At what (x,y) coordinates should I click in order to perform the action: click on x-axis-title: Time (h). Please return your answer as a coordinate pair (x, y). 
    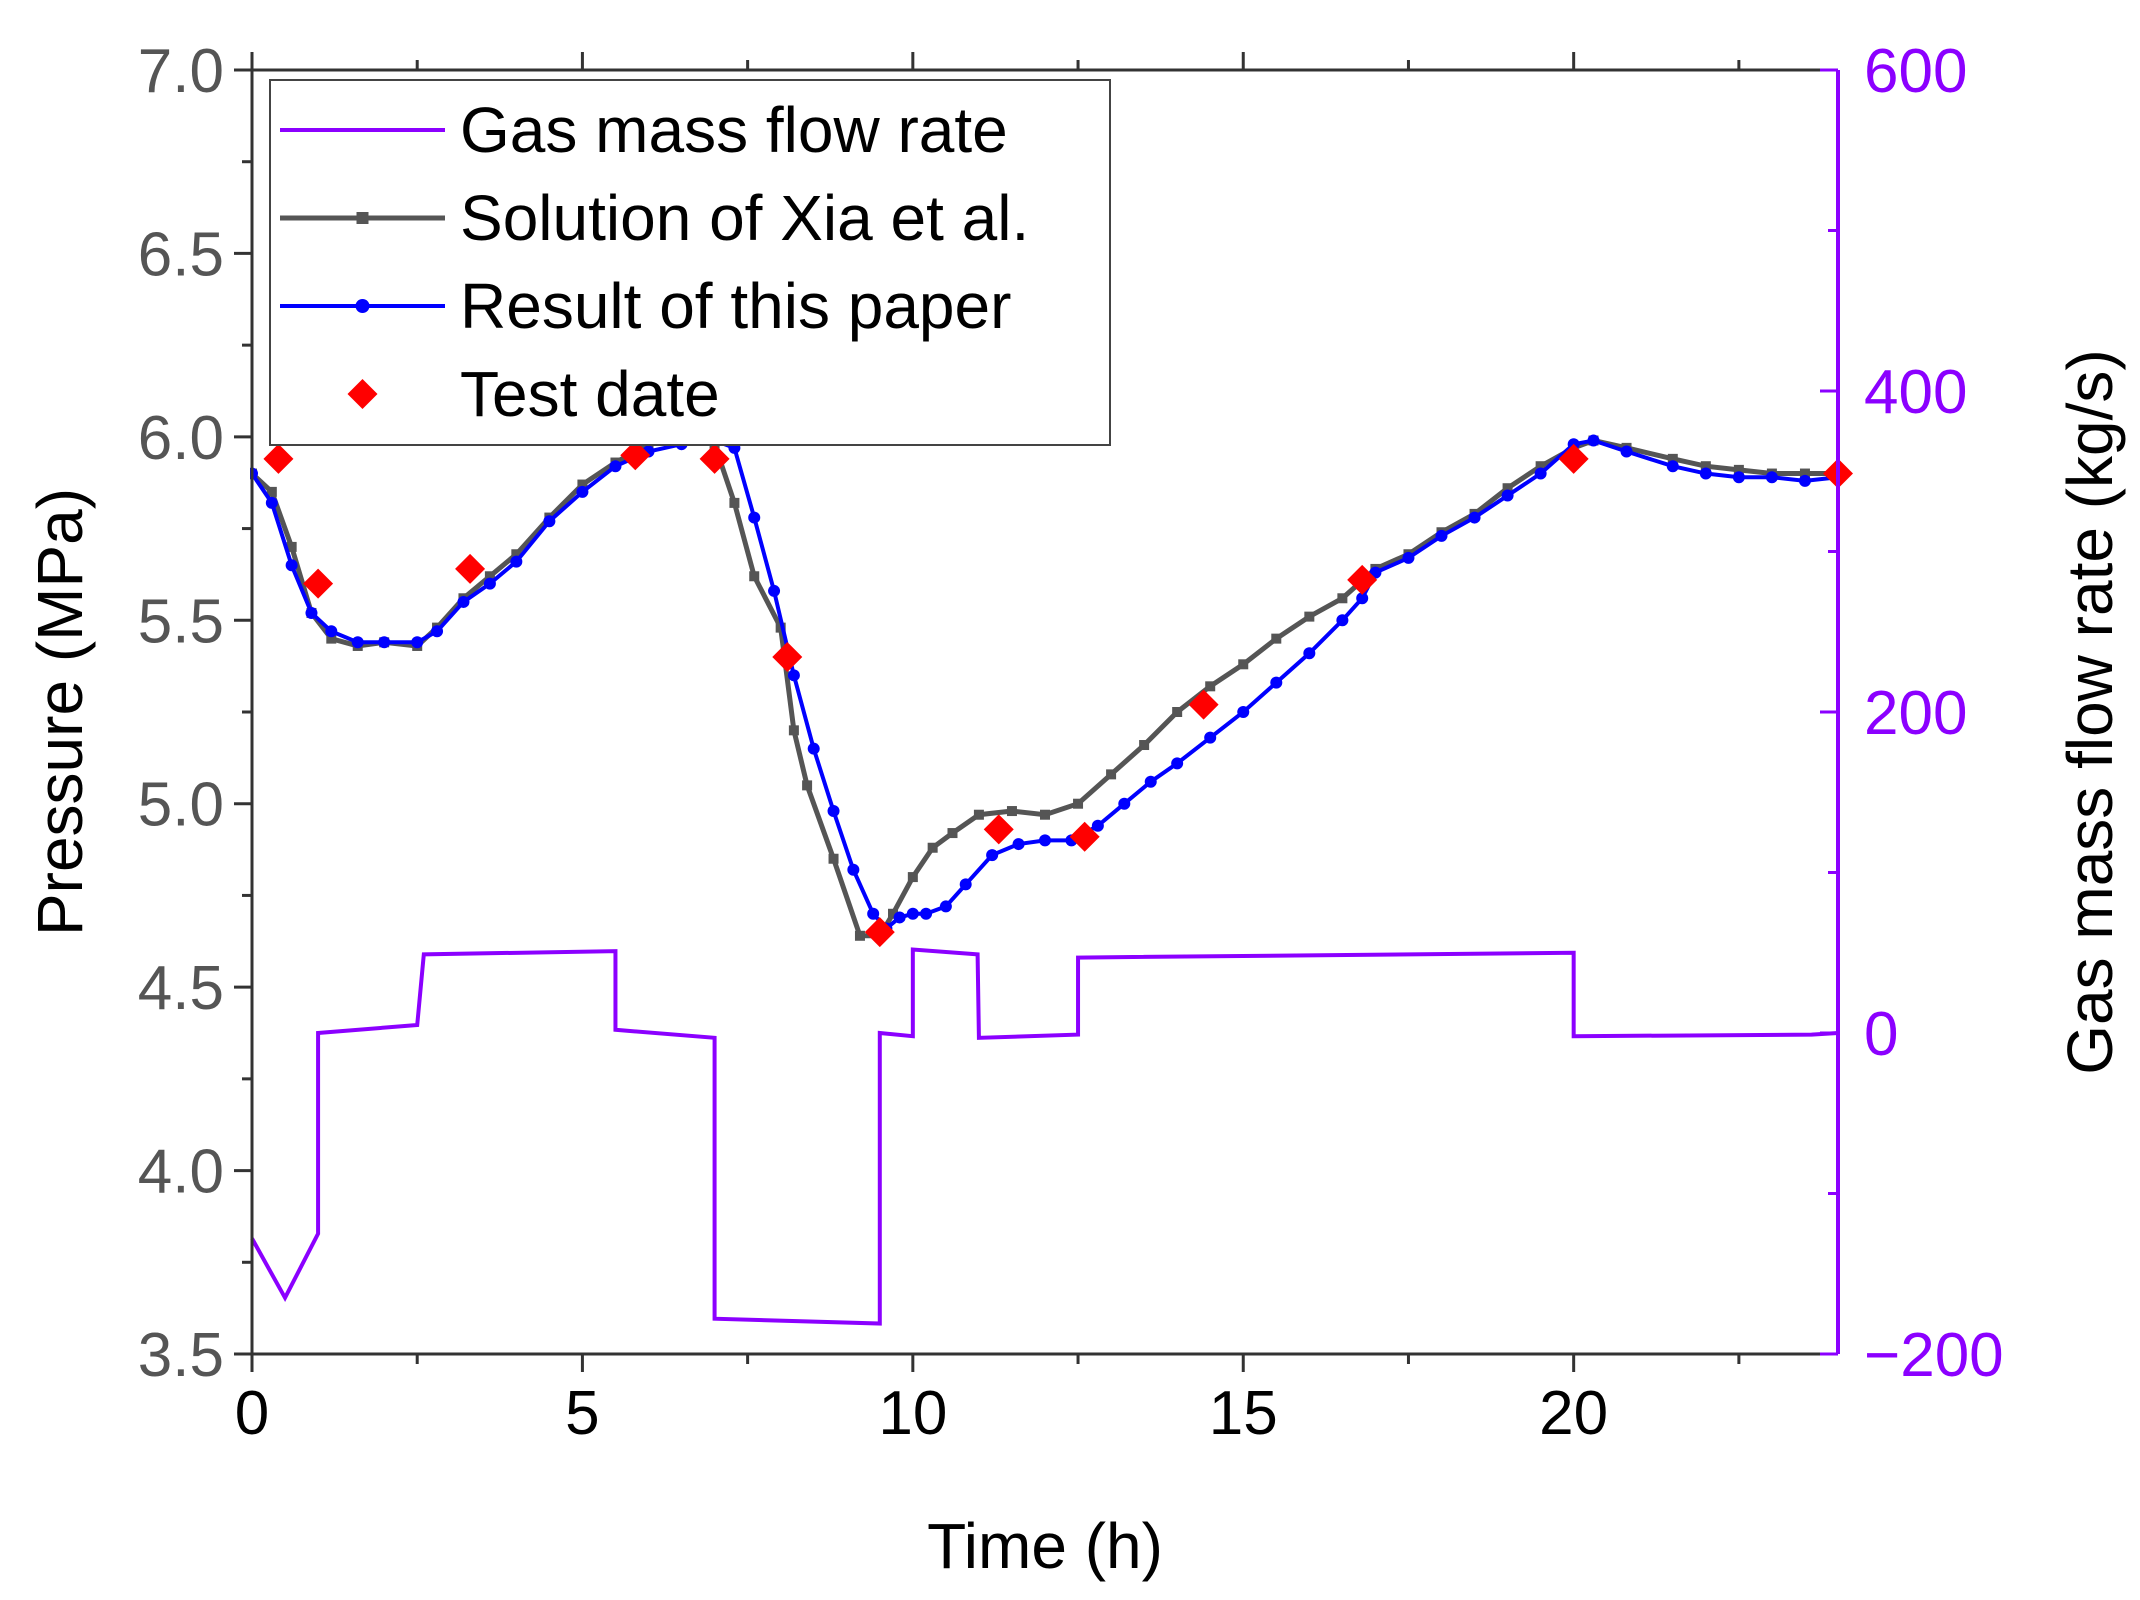
    Looking at the image, I should click on (1045, 1546).